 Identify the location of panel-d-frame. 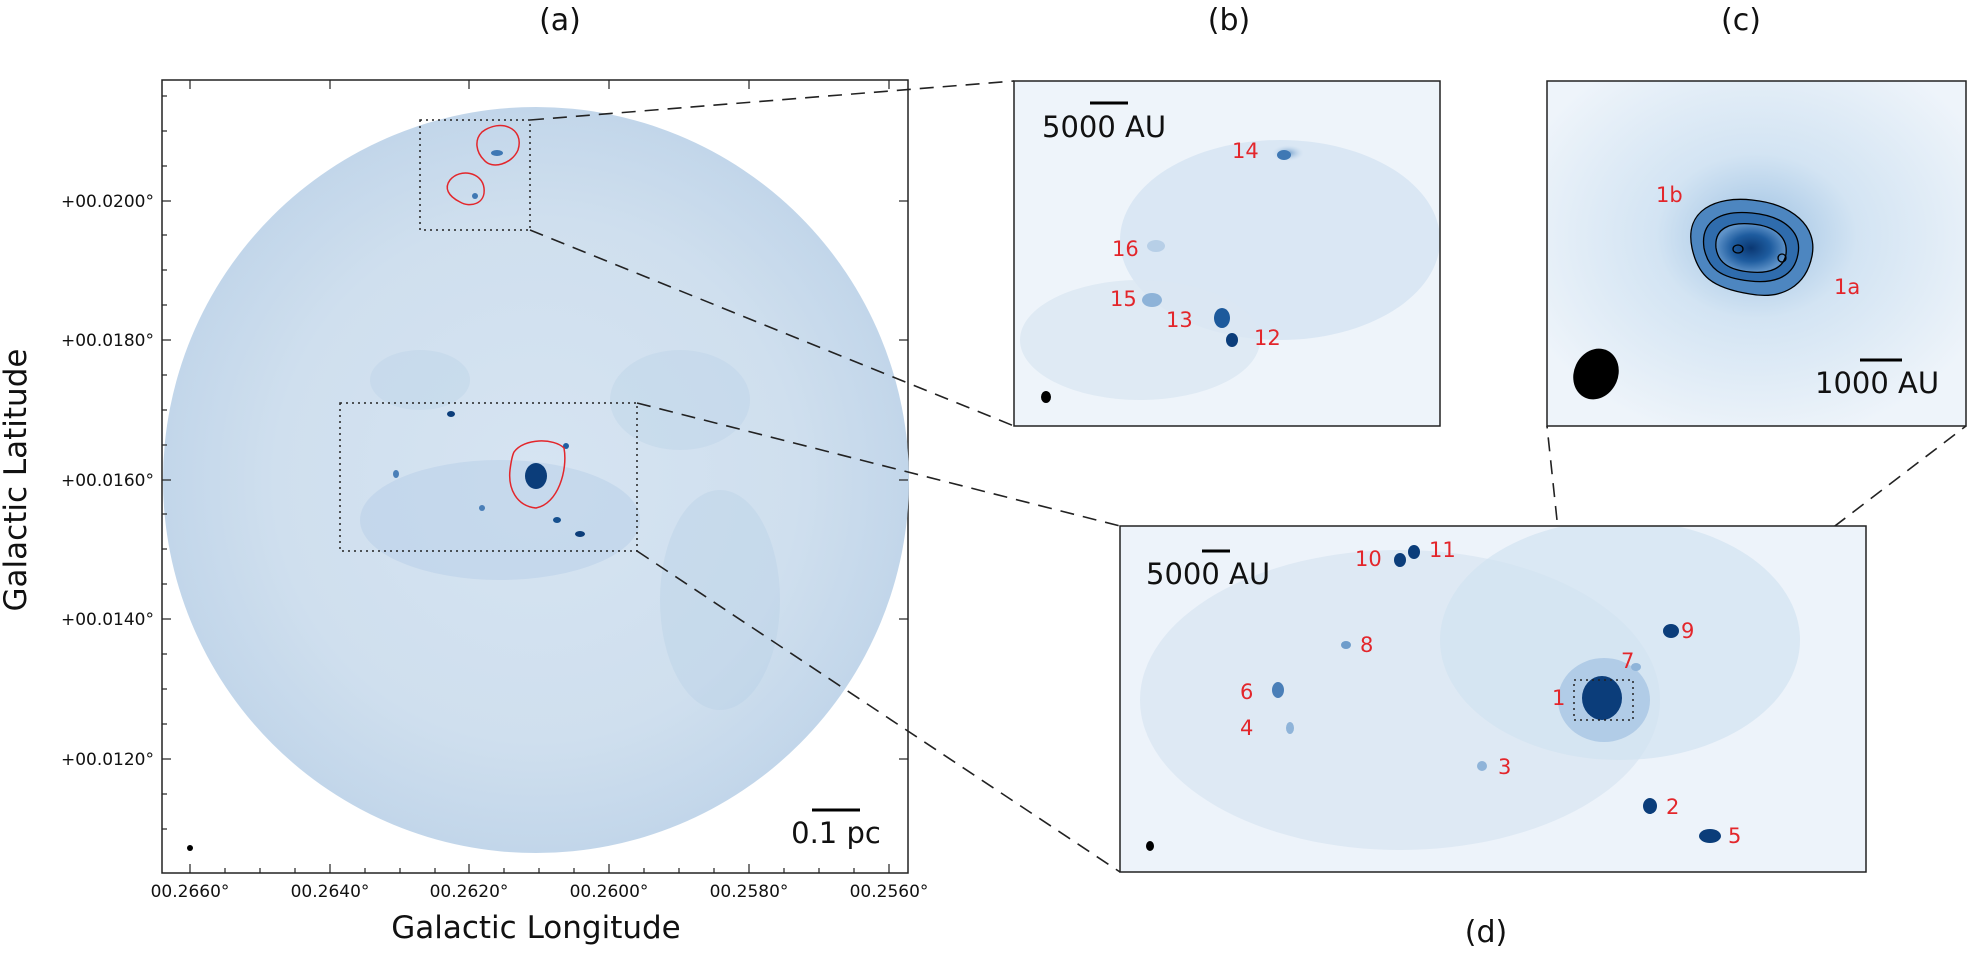
(1493, 699).